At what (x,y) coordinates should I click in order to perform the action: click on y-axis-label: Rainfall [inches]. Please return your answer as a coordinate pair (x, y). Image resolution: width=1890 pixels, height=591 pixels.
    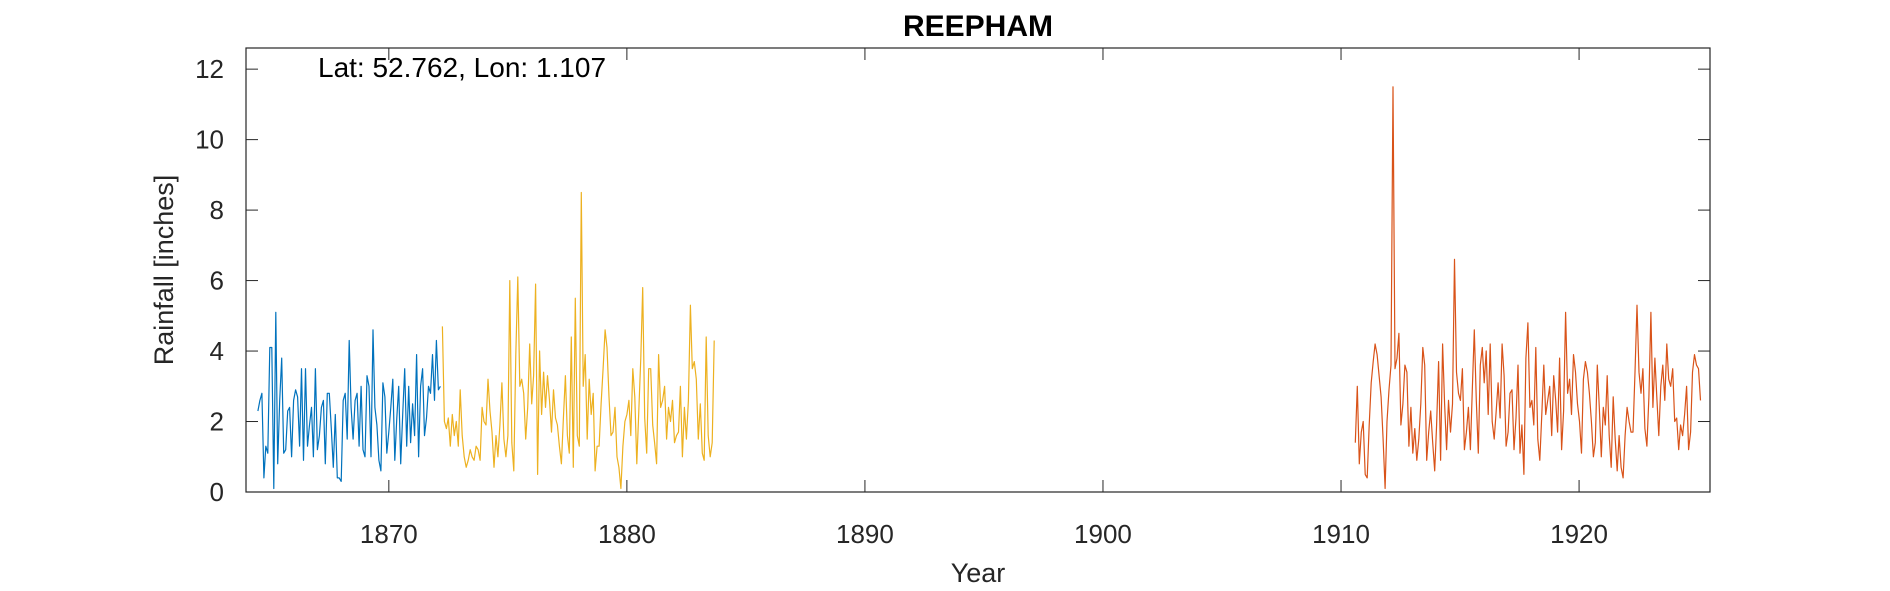
    Looking at the image, I should click on (164, 270).